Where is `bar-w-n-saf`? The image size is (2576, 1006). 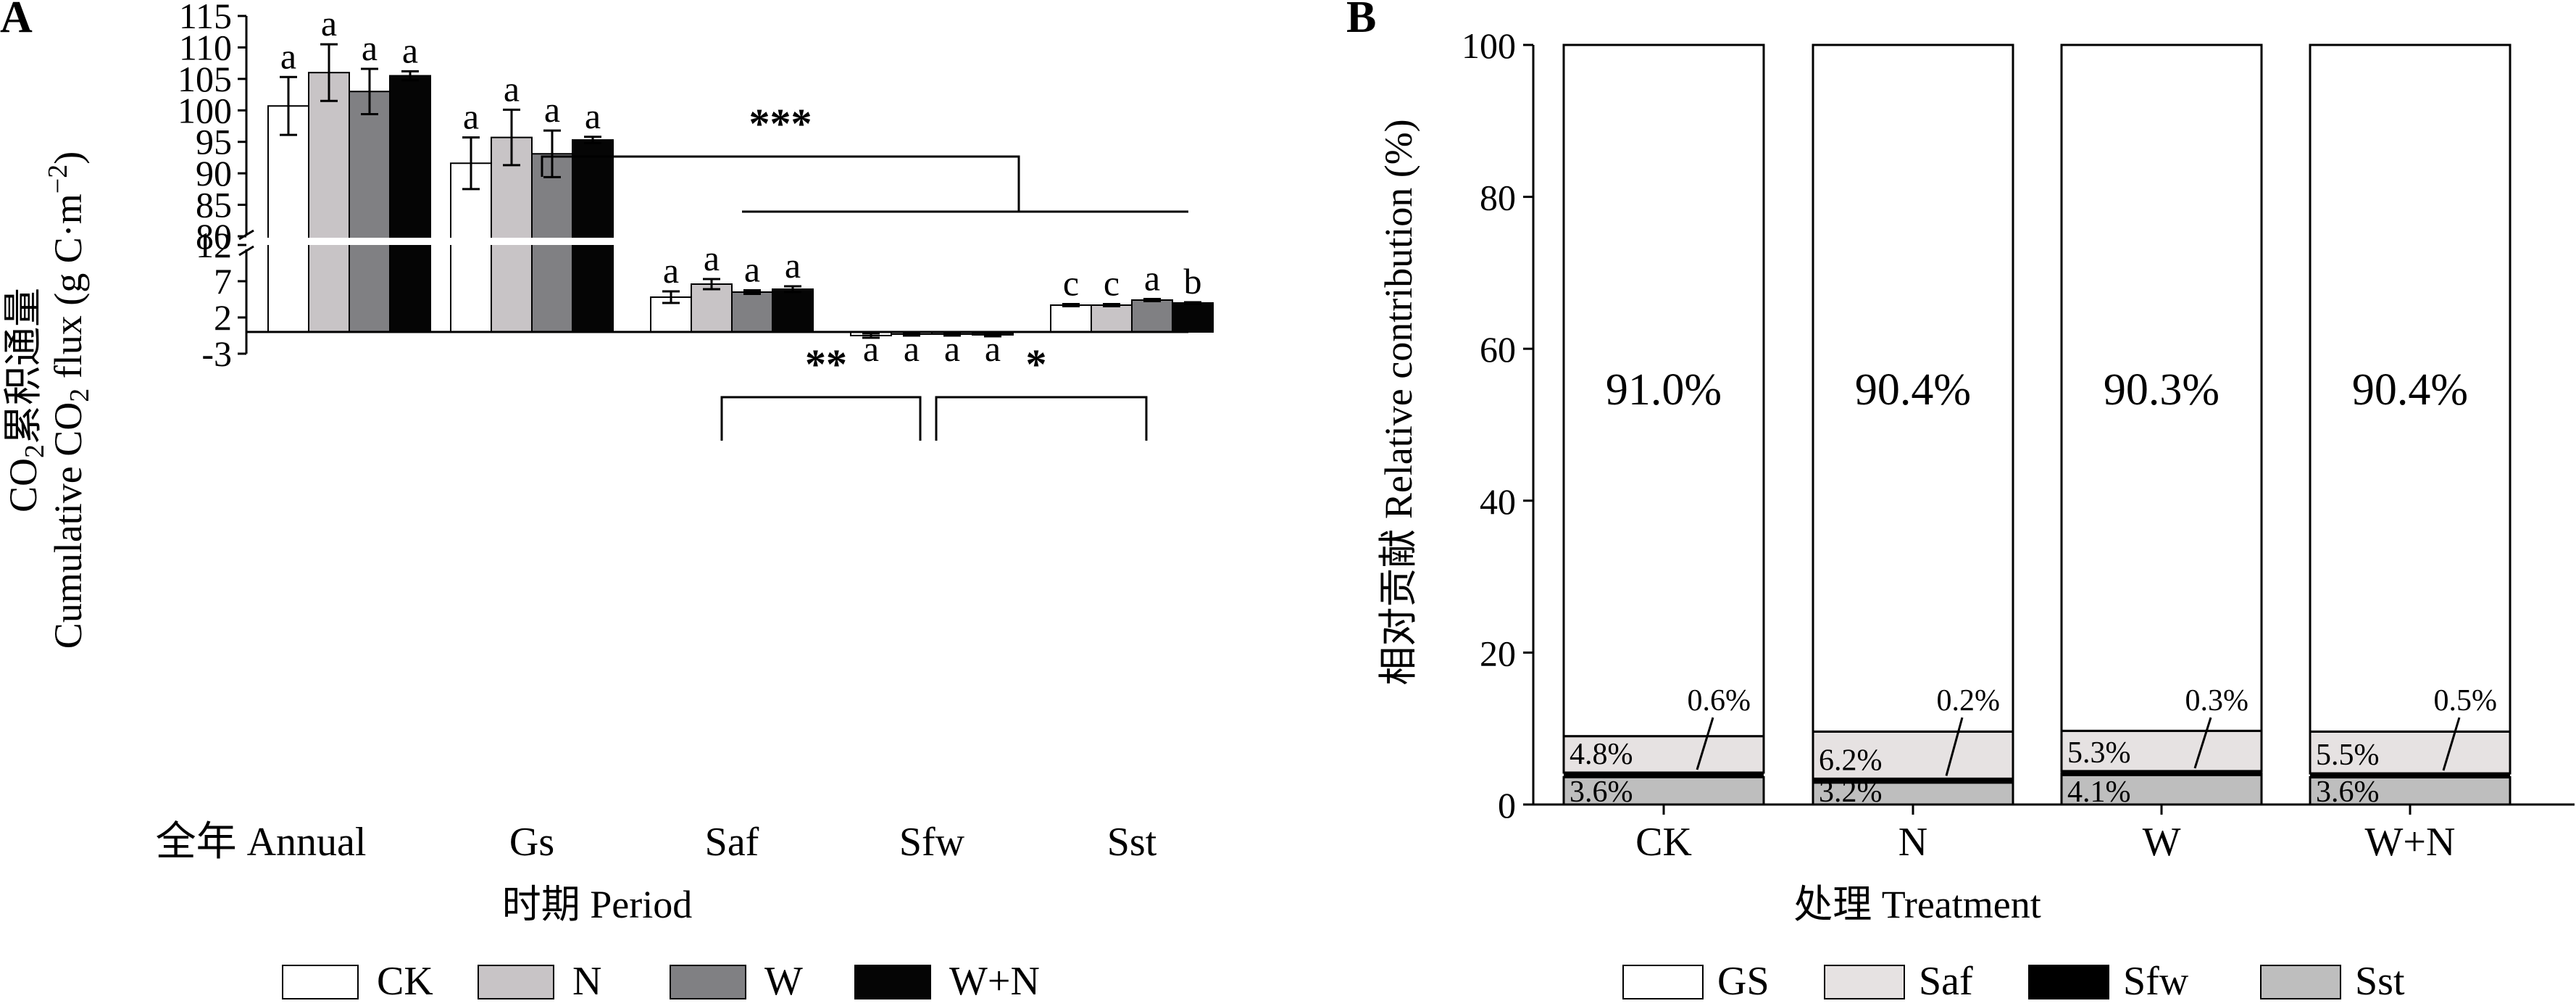 bar-w-n-saf is located at coordinates (793, 310).